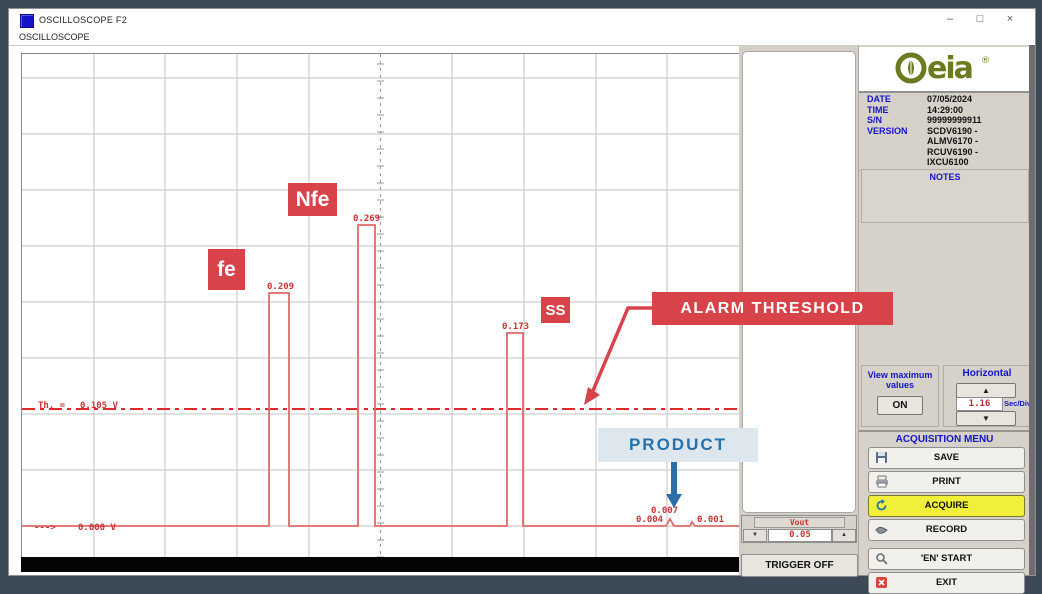  I want to click on vout-decrement-button: ▼, so click(755, 535).